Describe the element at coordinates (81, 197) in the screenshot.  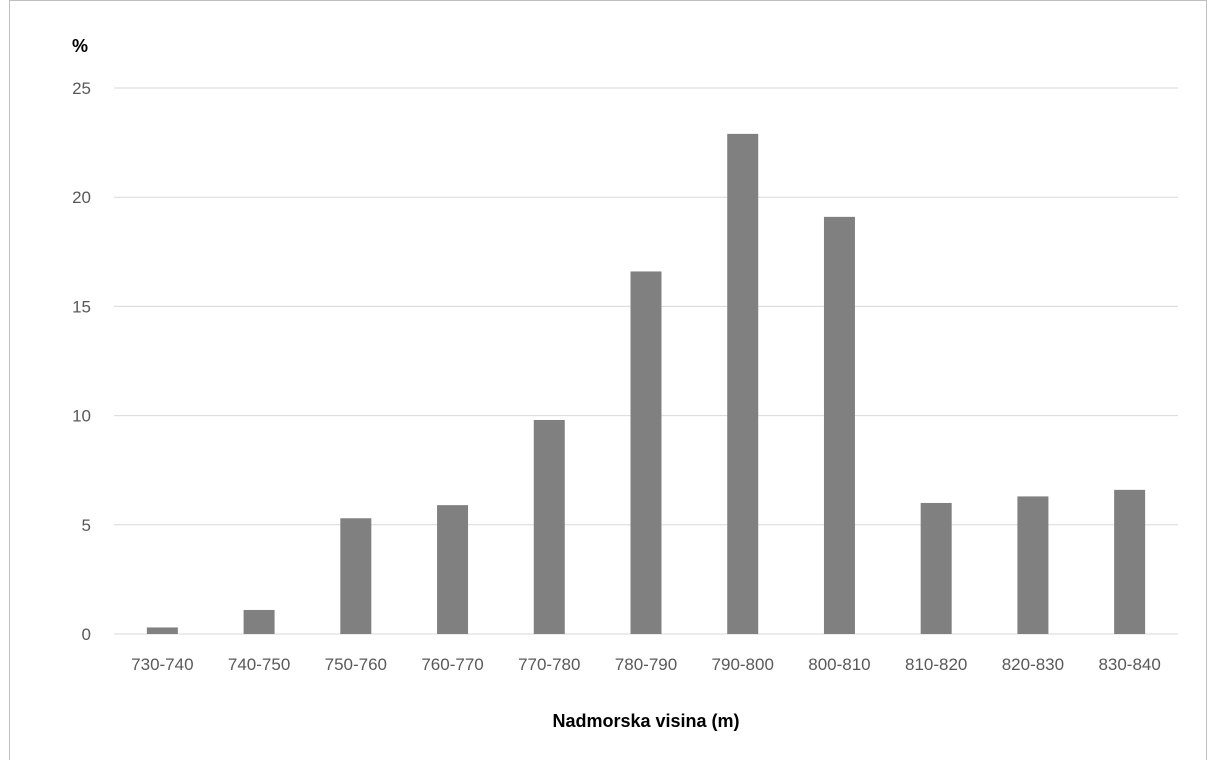
I see `y-tick-label: 20` at that location.